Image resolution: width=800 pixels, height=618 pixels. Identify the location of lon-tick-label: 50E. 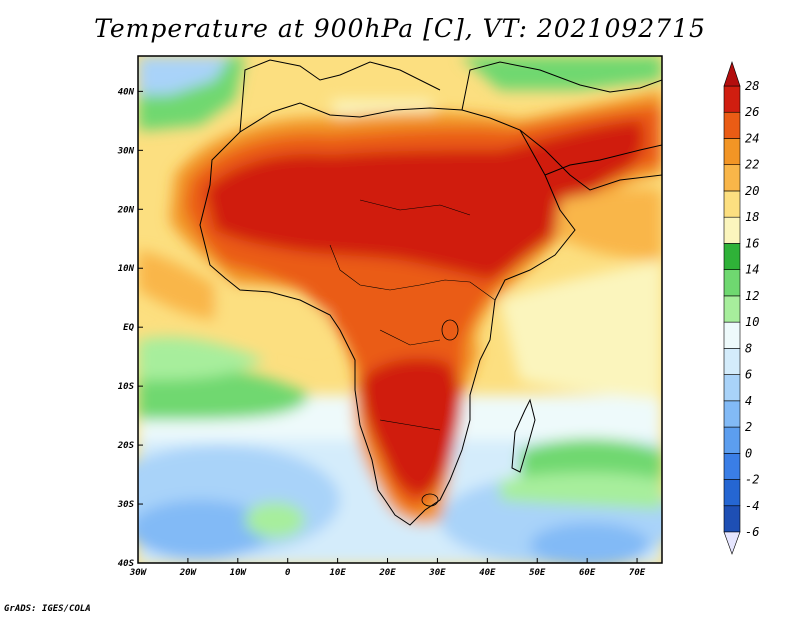
(537, 573).